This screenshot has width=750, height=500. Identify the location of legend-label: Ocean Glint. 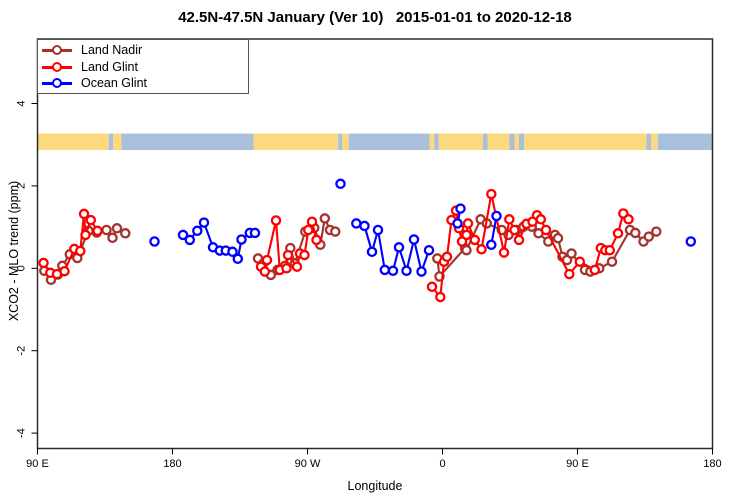
(114, 82).